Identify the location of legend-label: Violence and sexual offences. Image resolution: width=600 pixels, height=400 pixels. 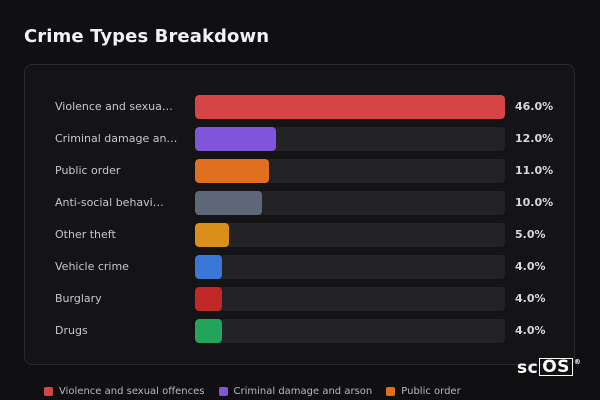
(132, 391).